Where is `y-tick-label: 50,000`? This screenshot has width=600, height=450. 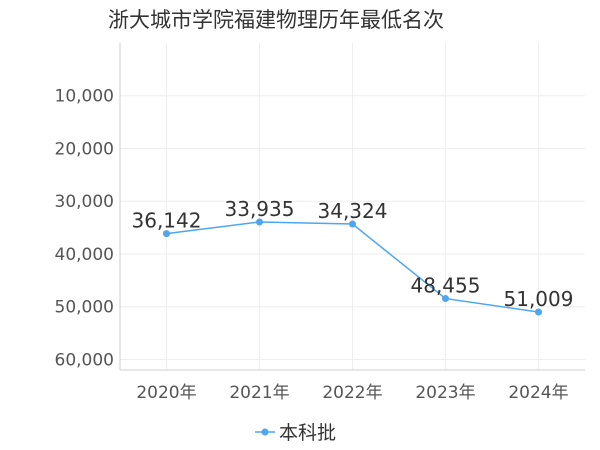
y-tick-label: 50,000 is located at coordinates (84, 308).